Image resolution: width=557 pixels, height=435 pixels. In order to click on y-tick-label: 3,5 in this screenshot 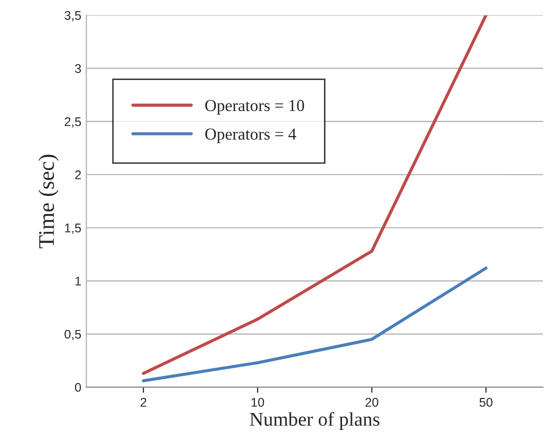, I will do `click(72, 16)`.